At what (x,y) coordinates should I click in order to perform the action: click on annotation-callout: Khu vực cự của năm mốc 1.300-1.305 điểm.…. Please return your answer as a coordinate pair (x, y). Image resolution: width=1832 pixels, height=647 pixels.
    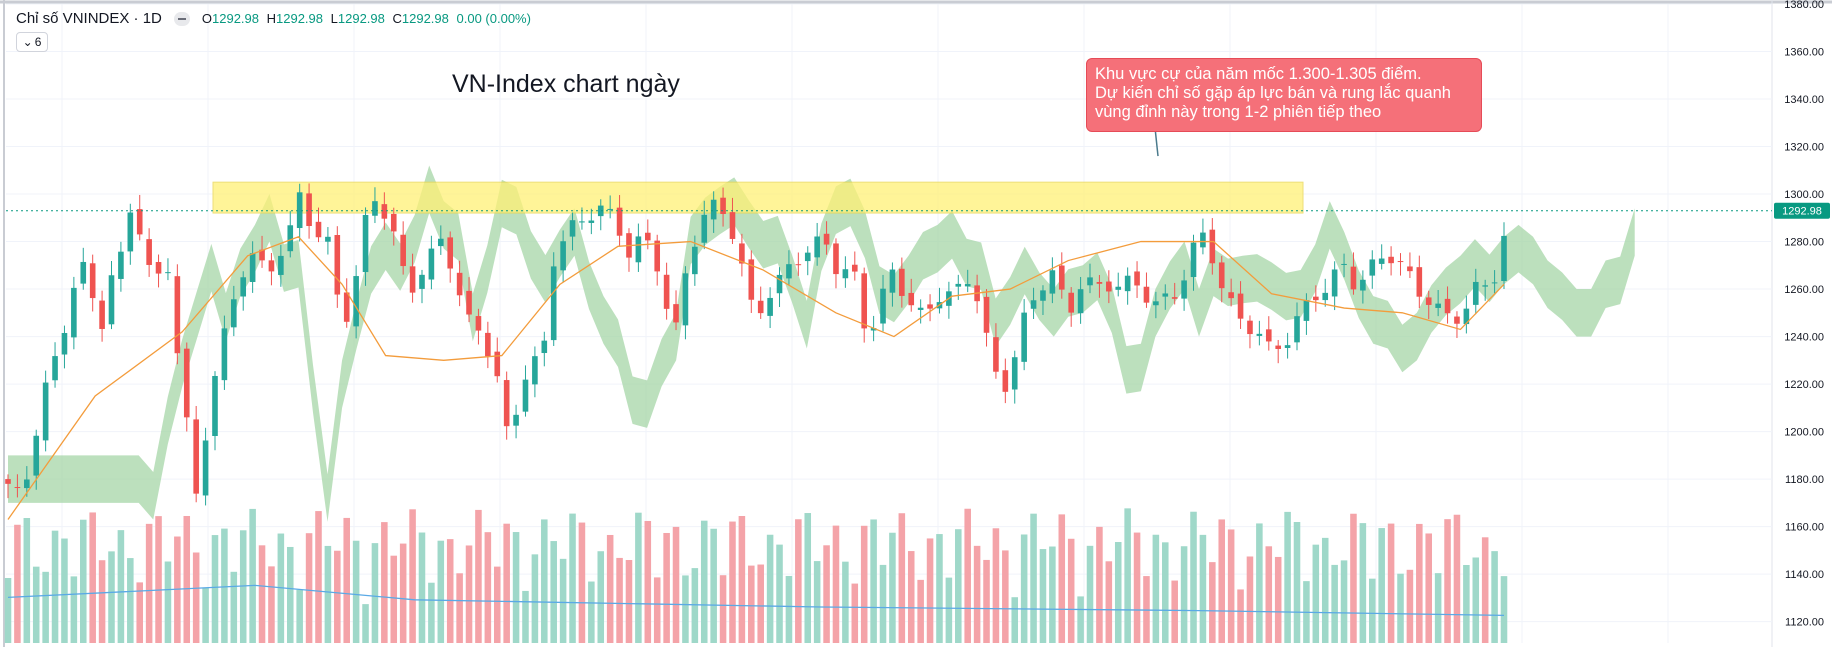
    Looking at the image, I should click on (1284, 95).